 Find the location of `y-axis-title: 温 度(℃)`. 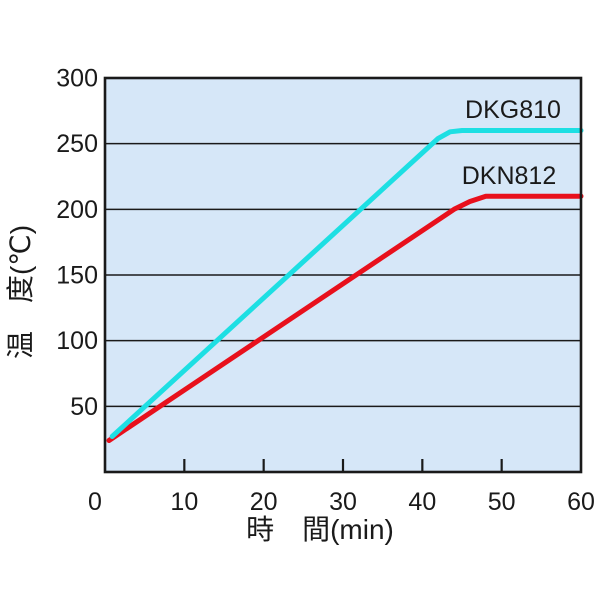

y-axis-title: 温 度(℃) is located at coordinates (20, 292).